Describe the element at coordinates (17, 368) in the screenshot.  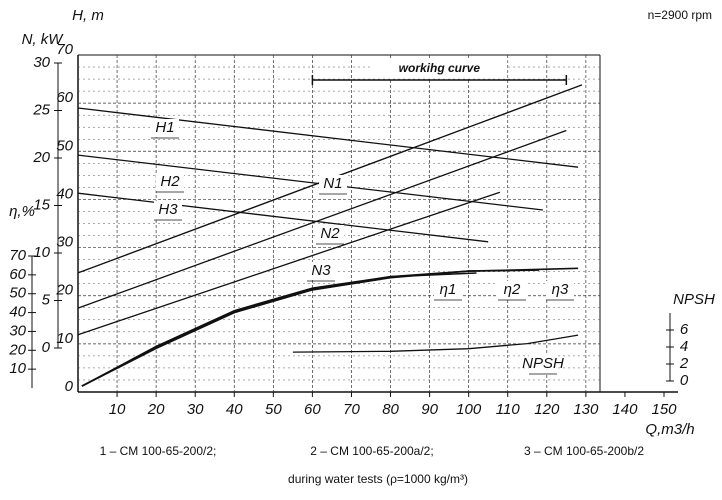
I see `eta-tick-label: 10` at that location.